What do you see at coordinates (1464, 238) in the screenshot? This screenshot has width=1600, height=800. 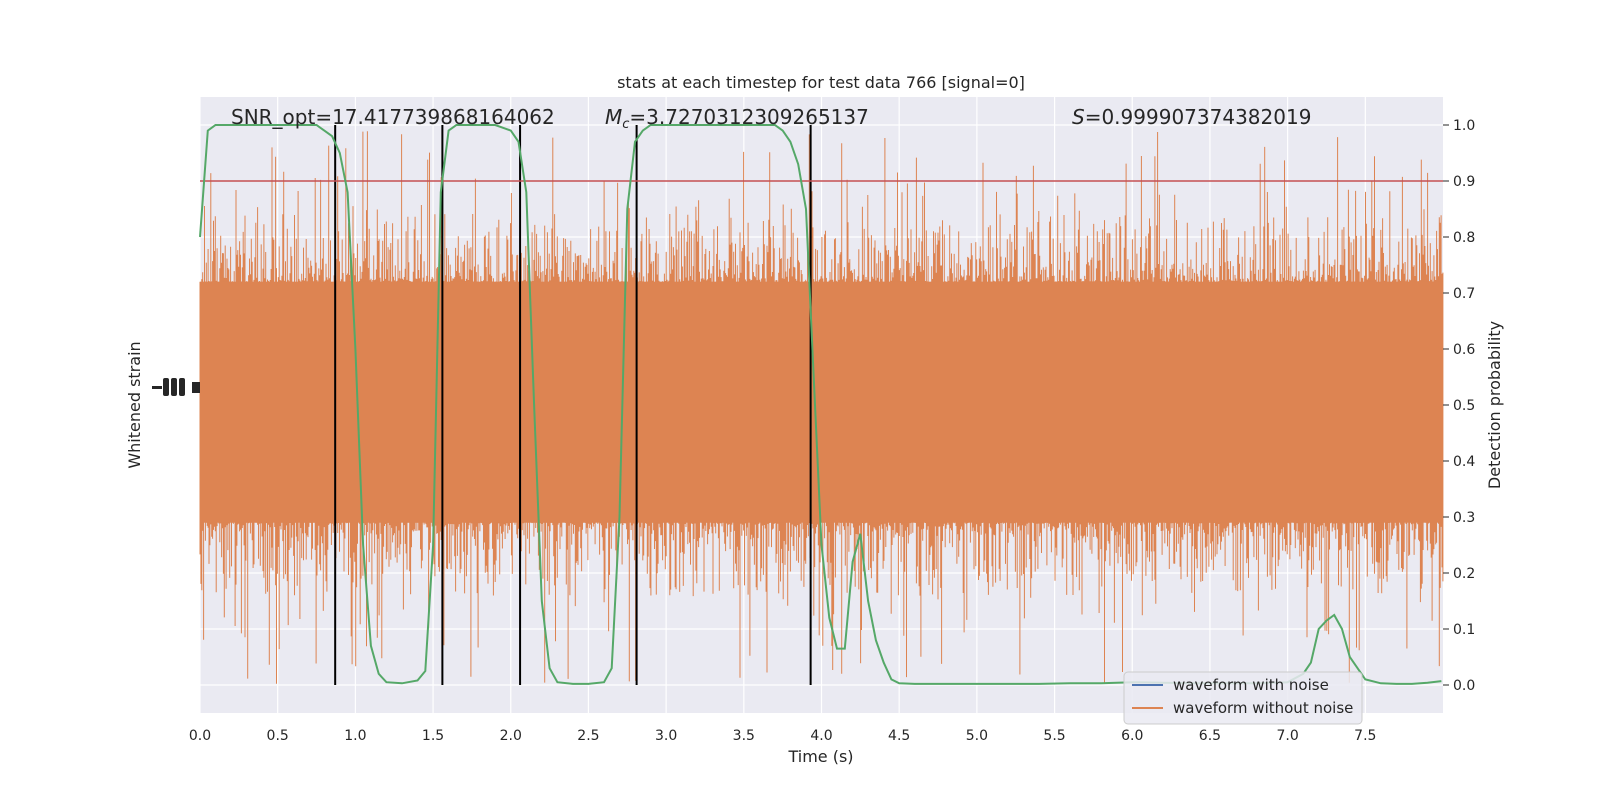 I see `y-tick-label: 0.8` at bounding box center [1464, 238].